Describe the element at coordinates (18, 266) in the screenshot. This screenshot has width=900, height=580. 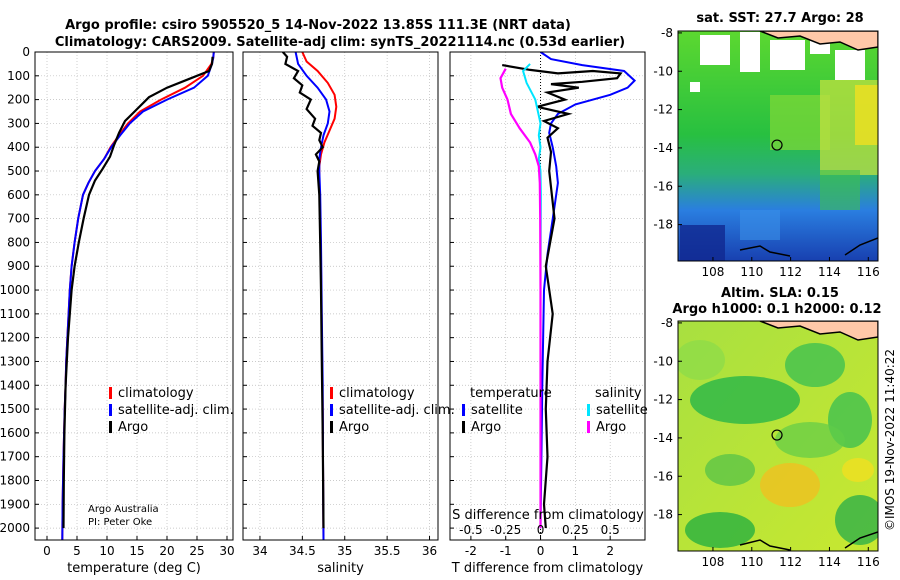
I see `y-tick-label: 900` at that location.